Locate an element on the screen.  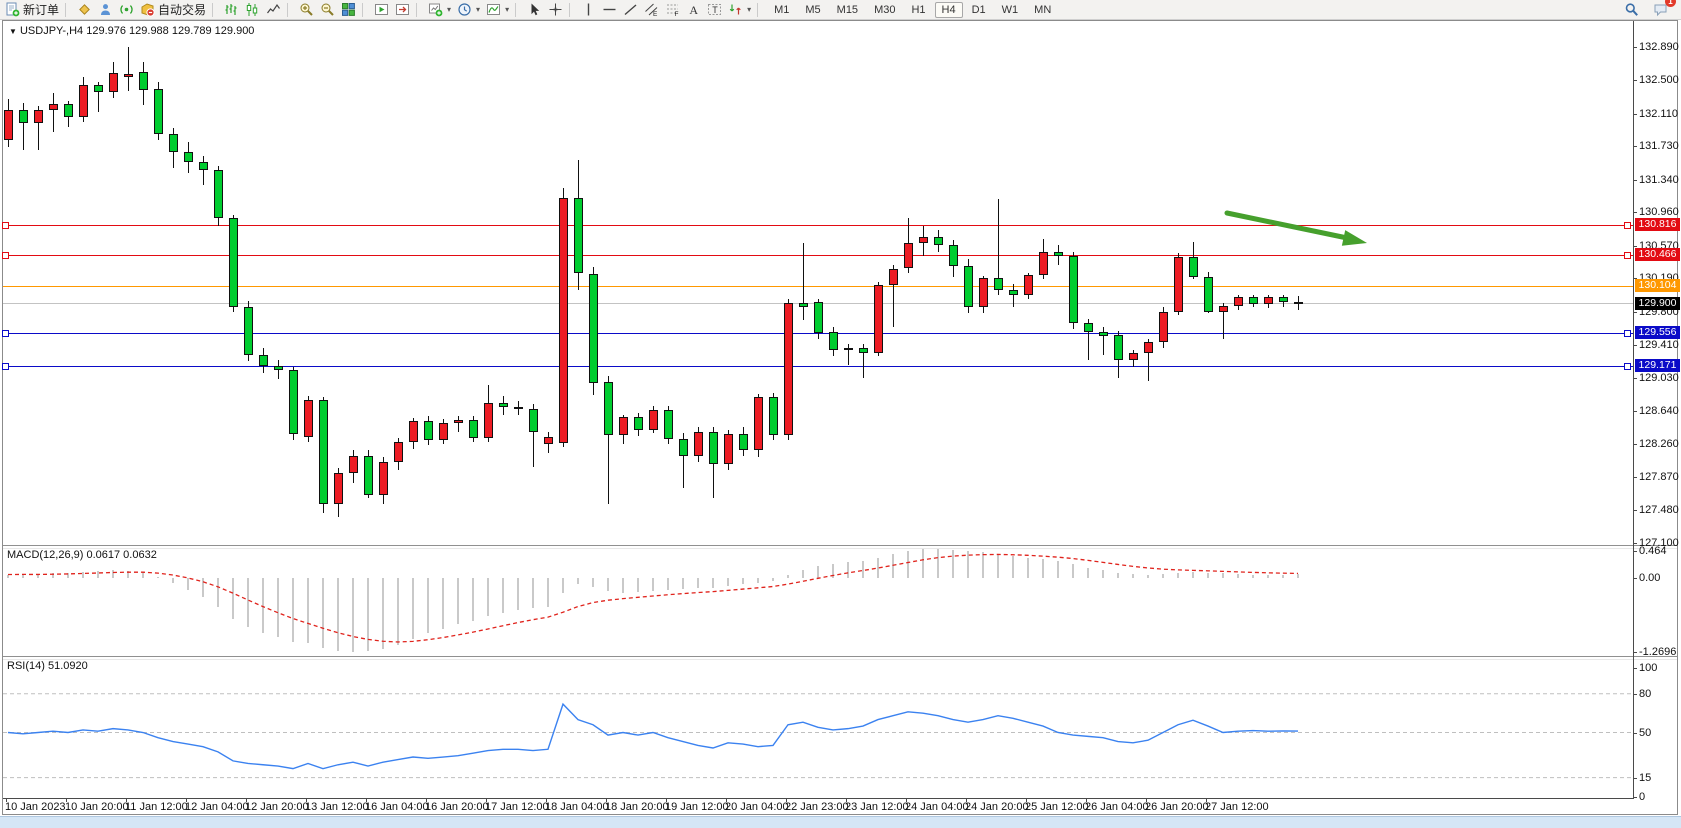
text-tool: A is located at coordinates (693, 9).